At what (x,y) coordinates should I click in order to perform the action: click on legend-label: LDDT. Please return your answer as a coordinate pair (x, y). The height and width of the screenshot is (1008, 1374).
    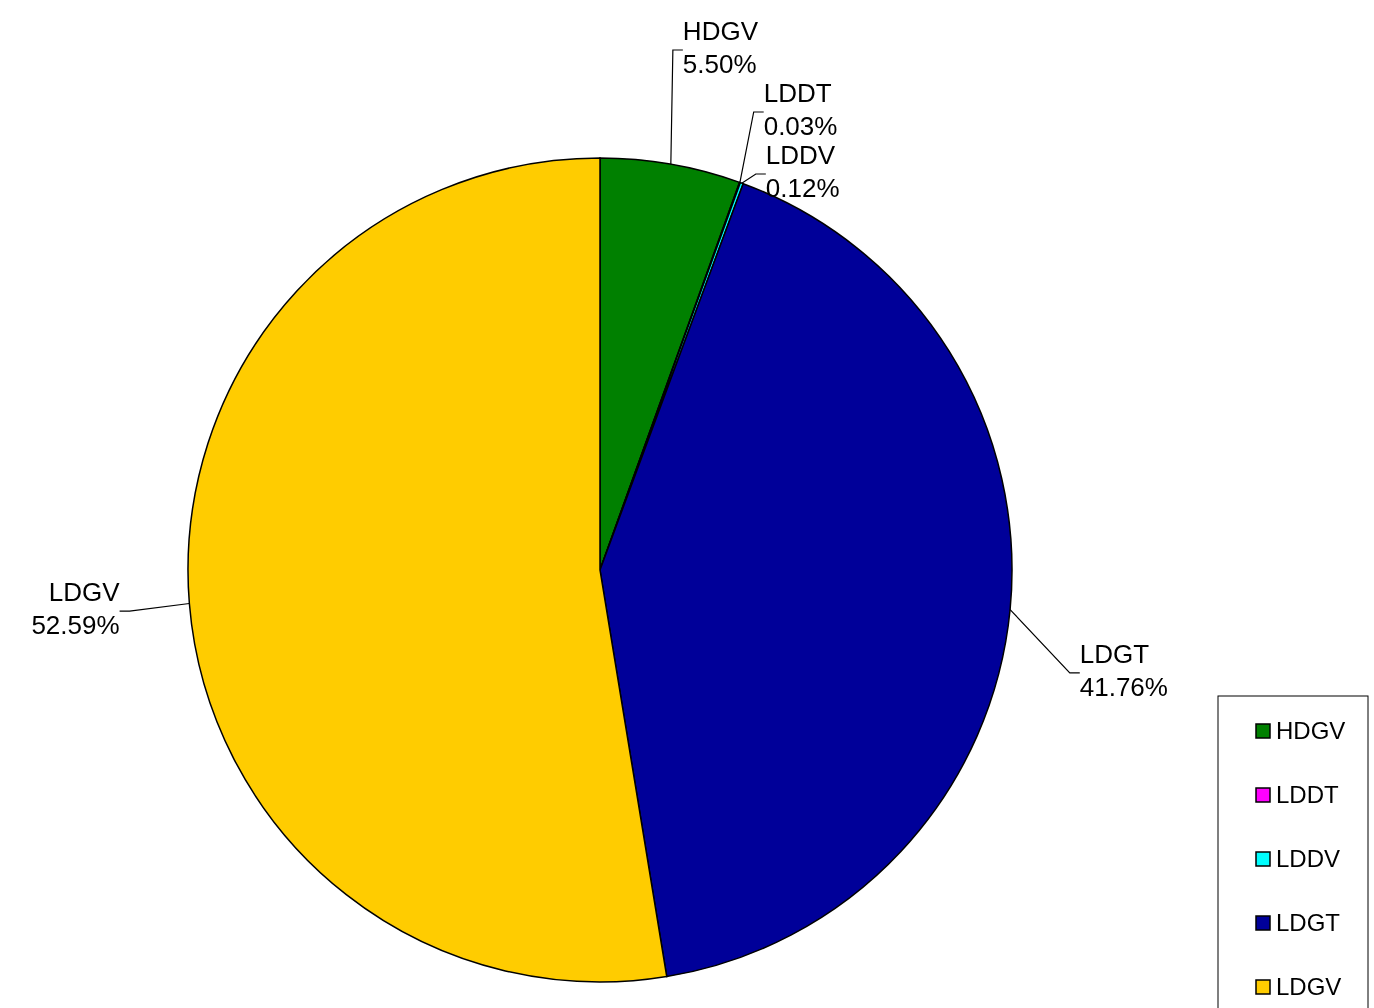
    Looking at the image, I should click on (1308, 794).